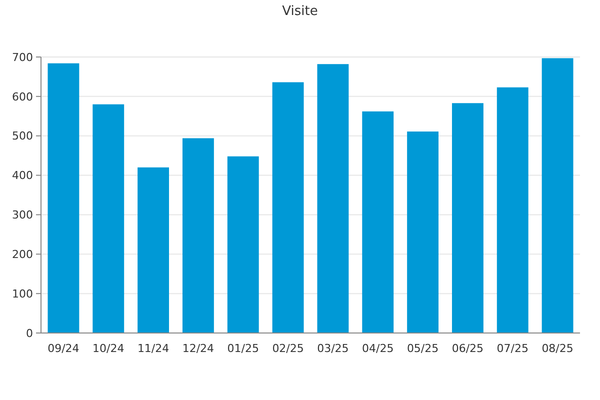  Describe the element at coordinates (558, 348) in the screenshot. I see `x-tick-label: 08/25` at that location.